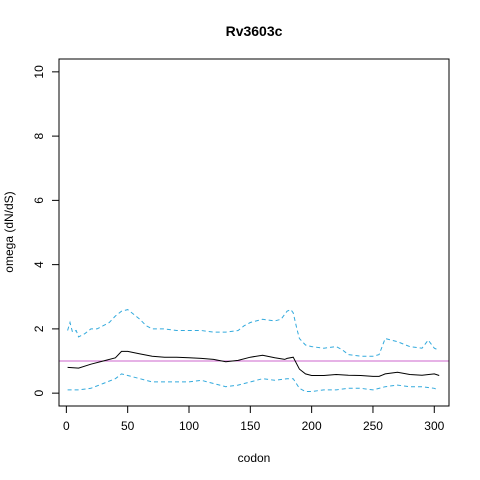  I want to click on x-tick-label: 300, so click(434, 426).